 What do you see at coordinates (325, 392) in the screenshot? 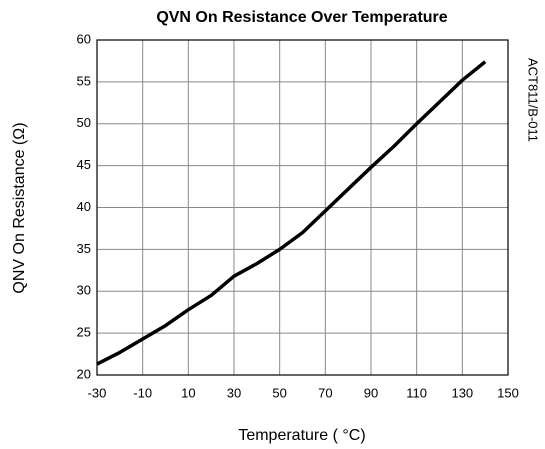
I see `x-tick-label: 70` at bounding box center [325, 392].